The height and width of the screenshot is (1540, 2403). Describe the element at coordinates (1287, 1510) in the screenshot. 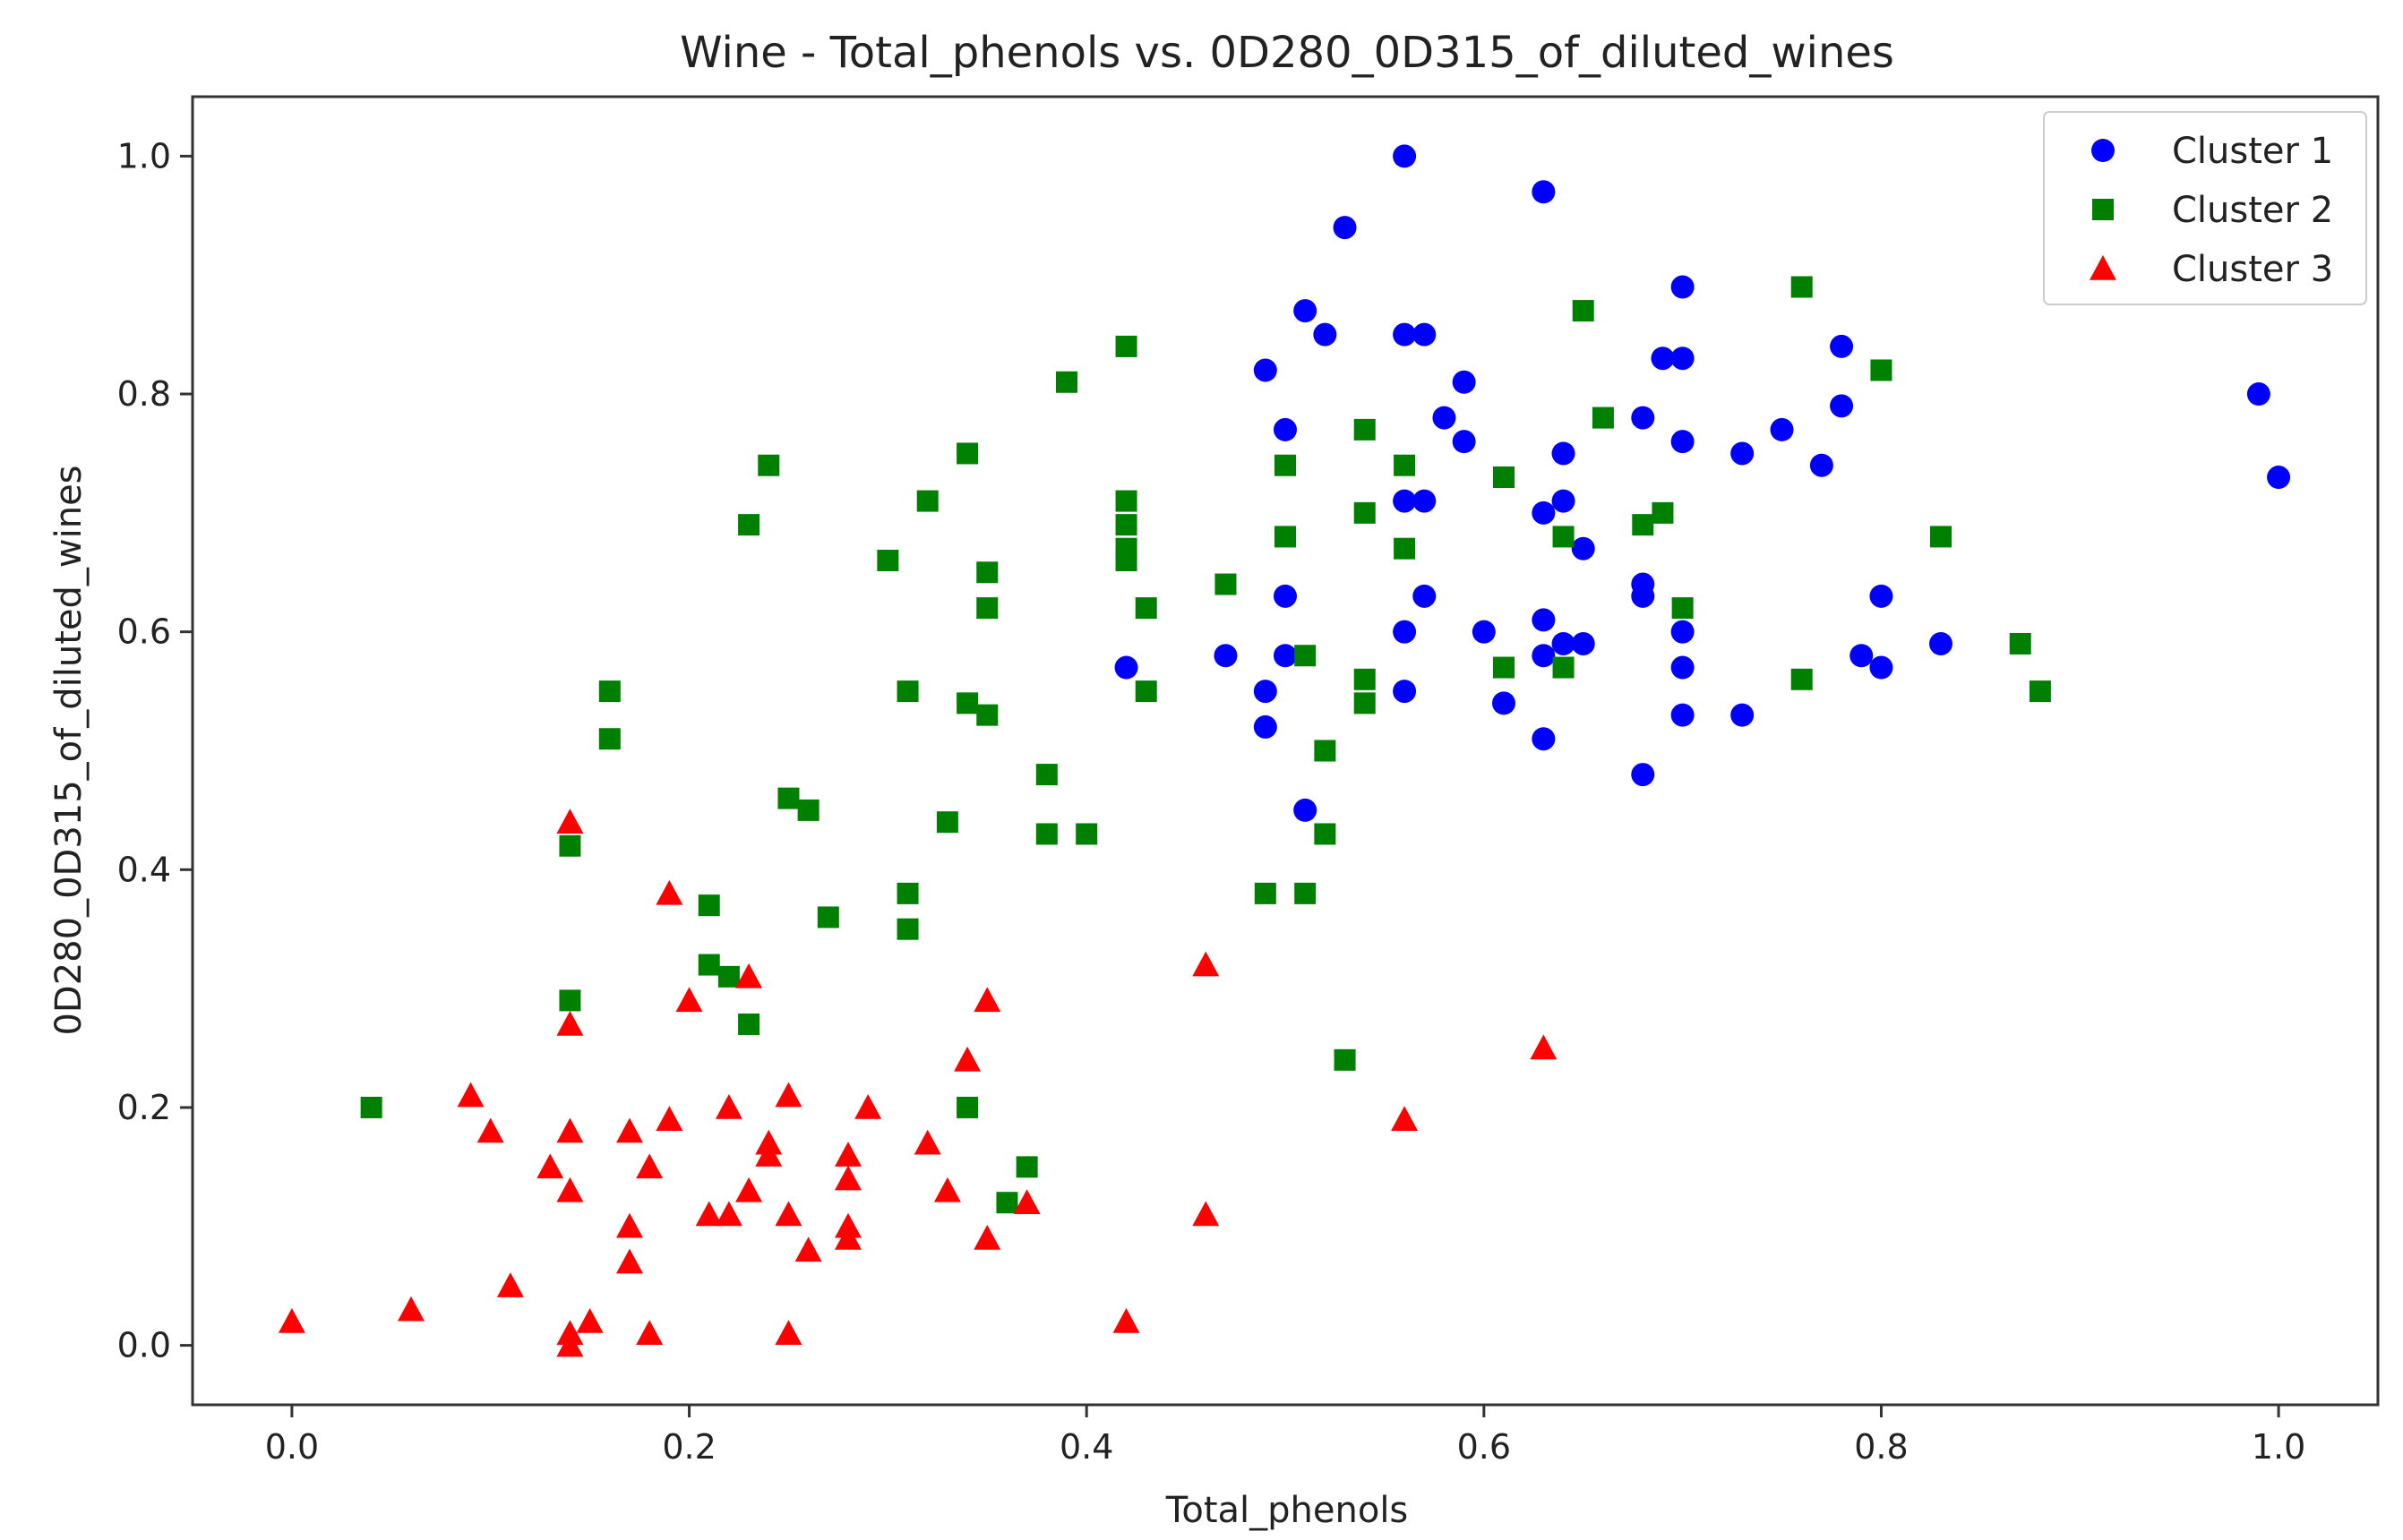

I see `x-axis-label: Total_phenols` at that location.